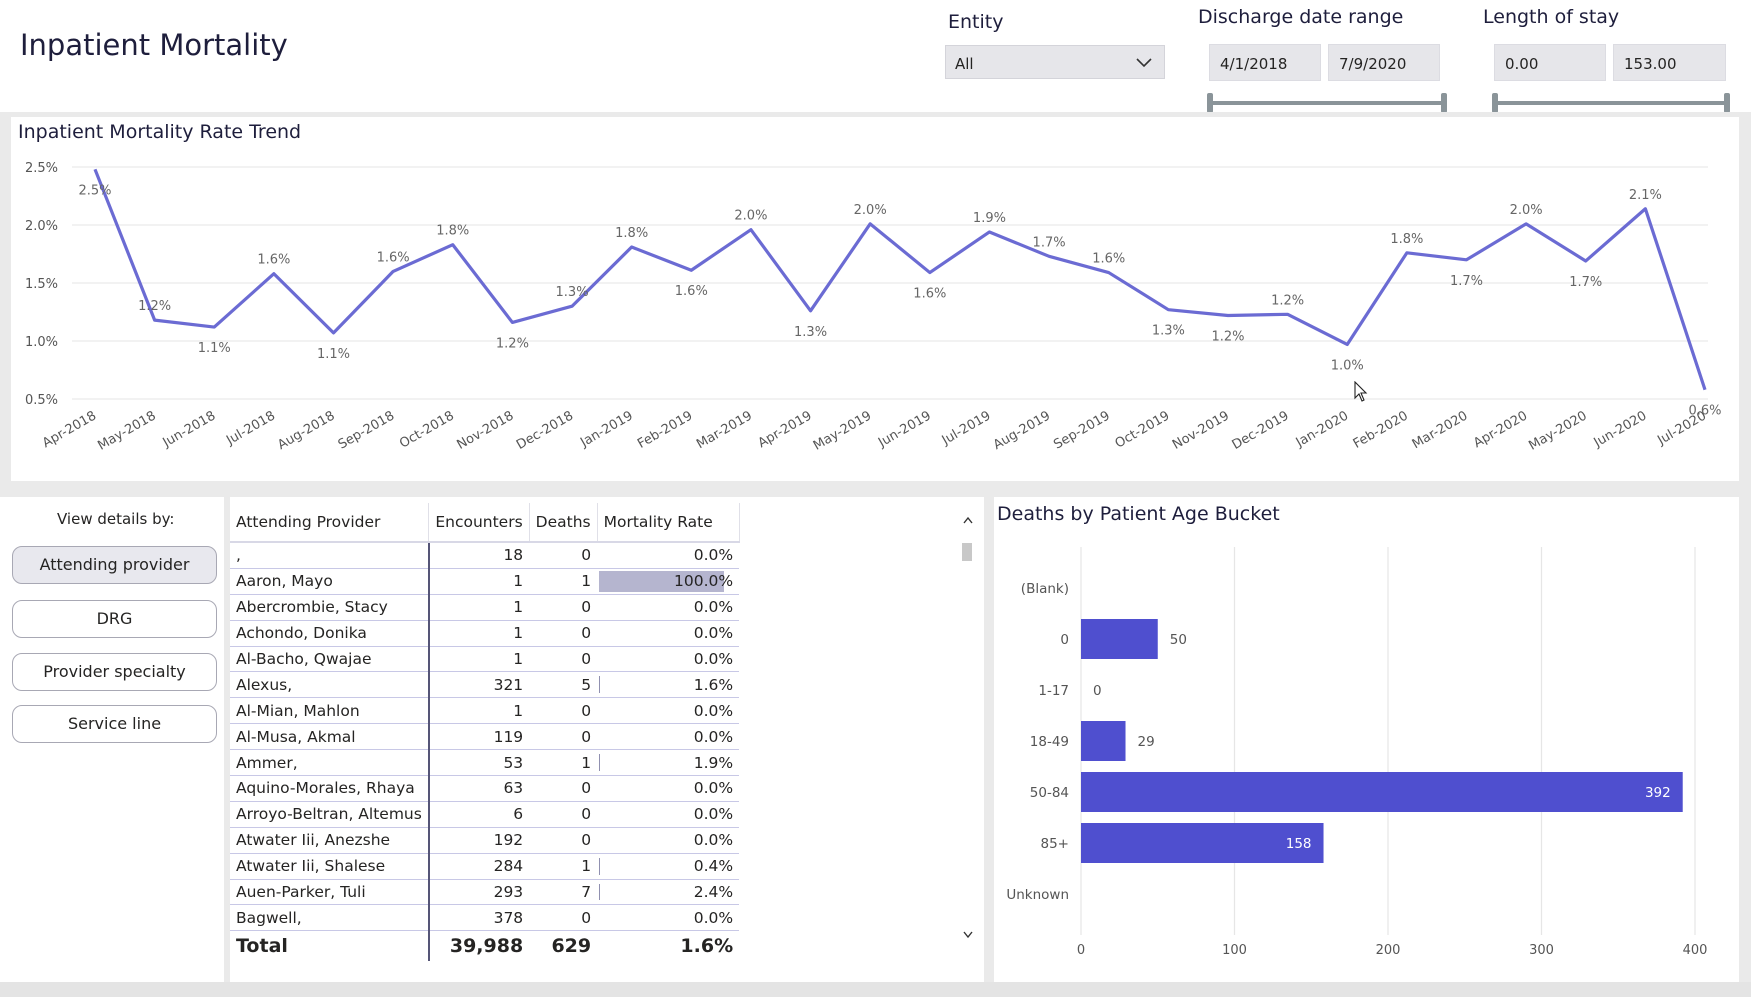 The image size is (1751, 997). I want to click on table-scrollbar, so click(968, 728).